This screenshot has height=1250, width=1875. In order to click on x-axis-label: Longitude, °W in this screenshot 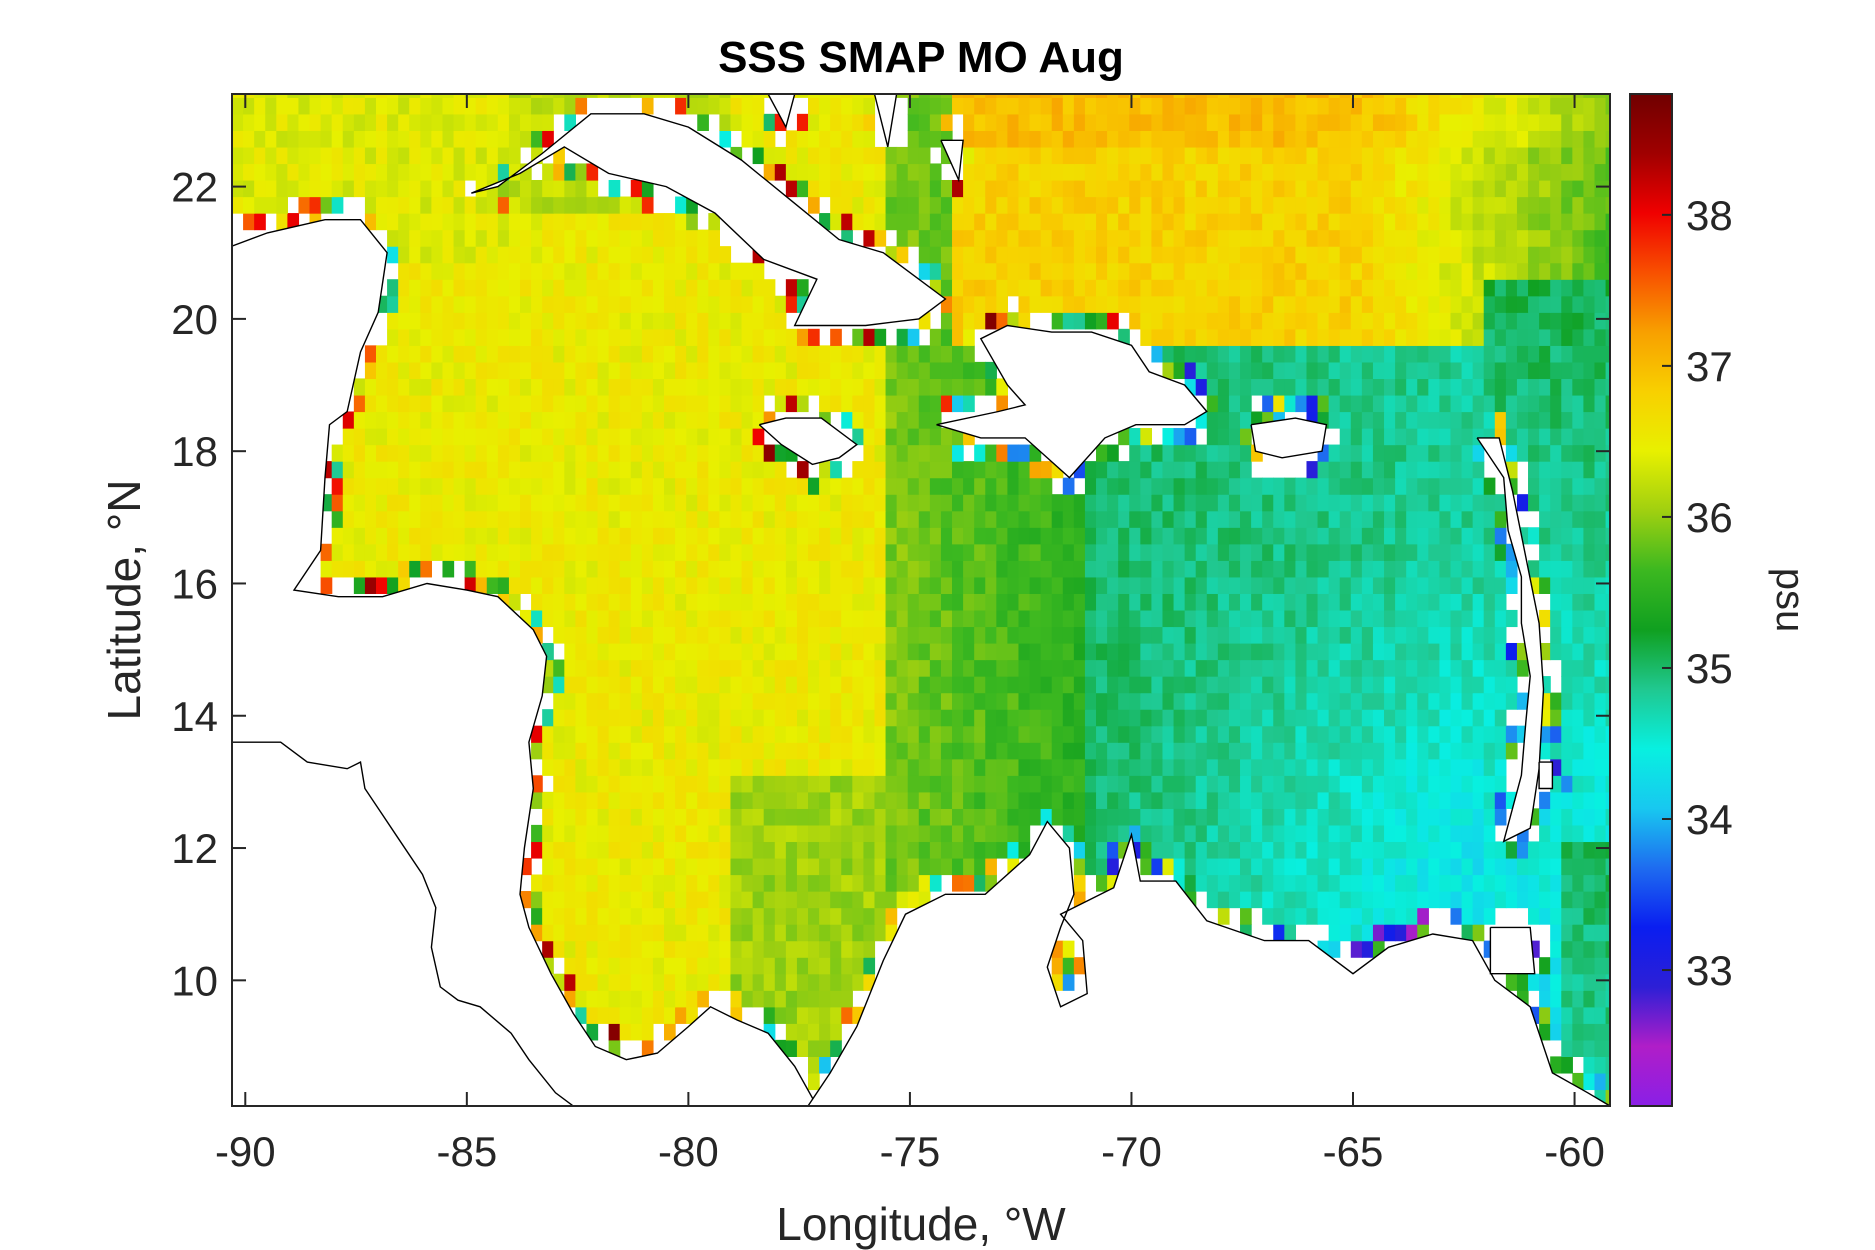, I will do `click(921, 1224)`.